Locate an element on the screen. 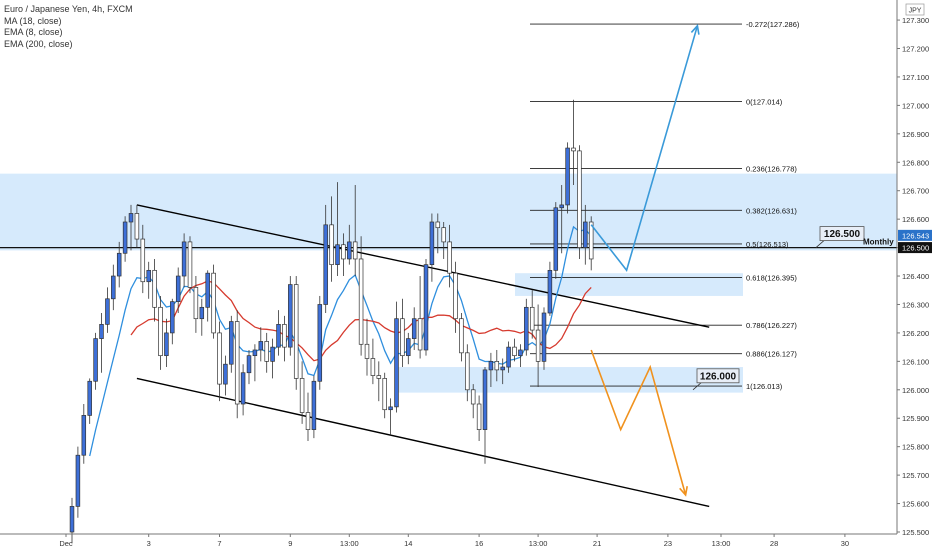 The width and height of the screenshot is (932, 550). callout-126500-pointer is located at coordinates (820, 244).